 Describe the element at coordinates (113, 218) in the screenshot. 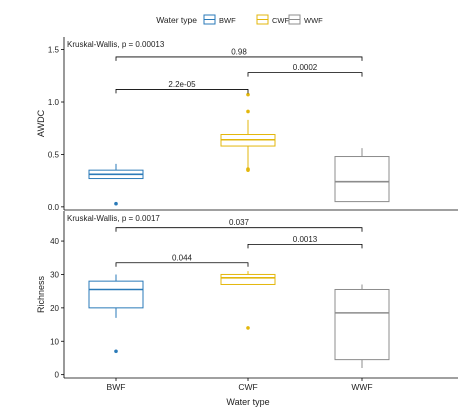

I see `test-label: Kruskal-Wallis, p = 0.0017` at that location.